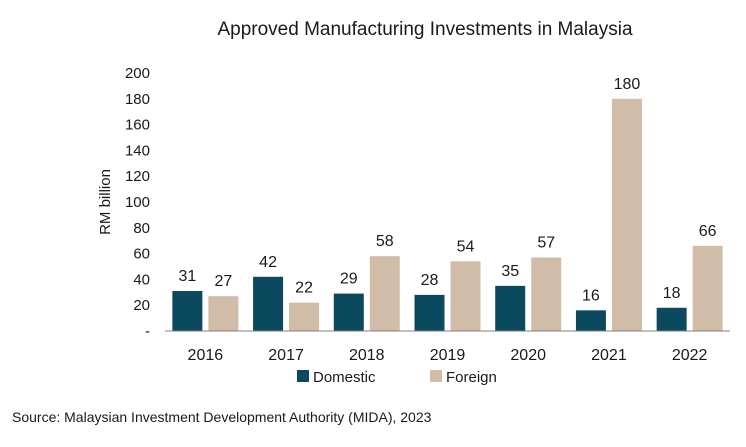  What do you see at coordinates (672, 293) in the screenshot?
I see `data-label-domestic-2022: 18` at bounding box center [672, 293].